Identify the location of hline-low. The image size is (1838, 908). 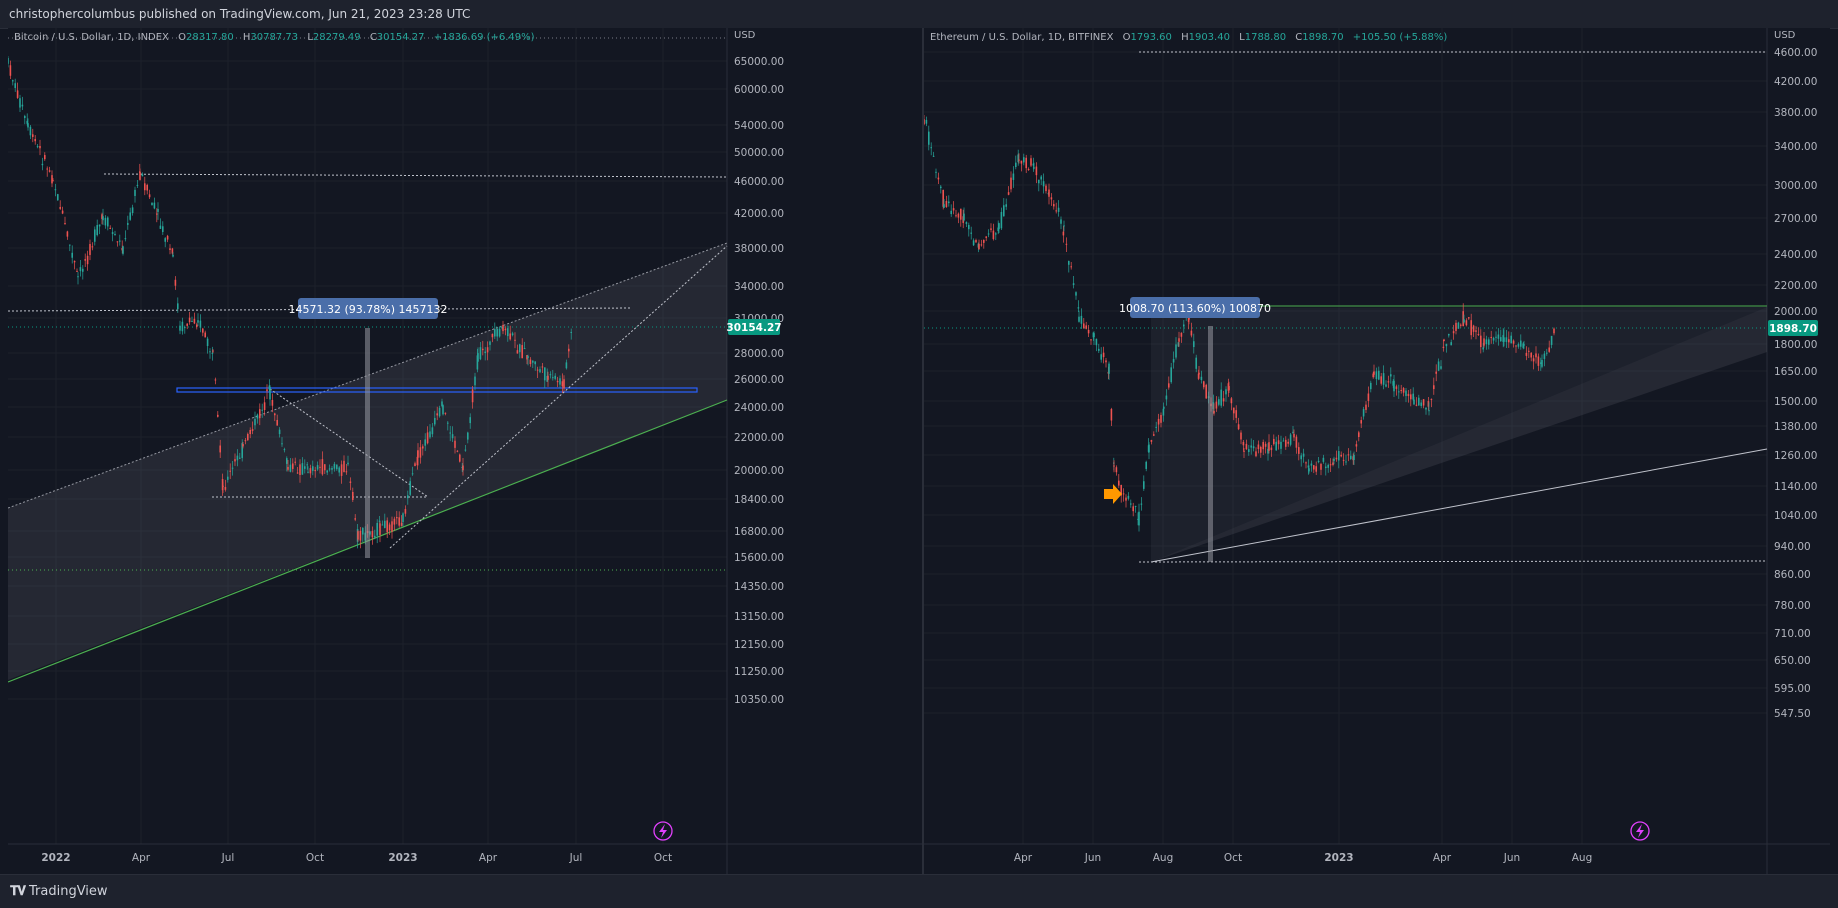
(1453, 561).